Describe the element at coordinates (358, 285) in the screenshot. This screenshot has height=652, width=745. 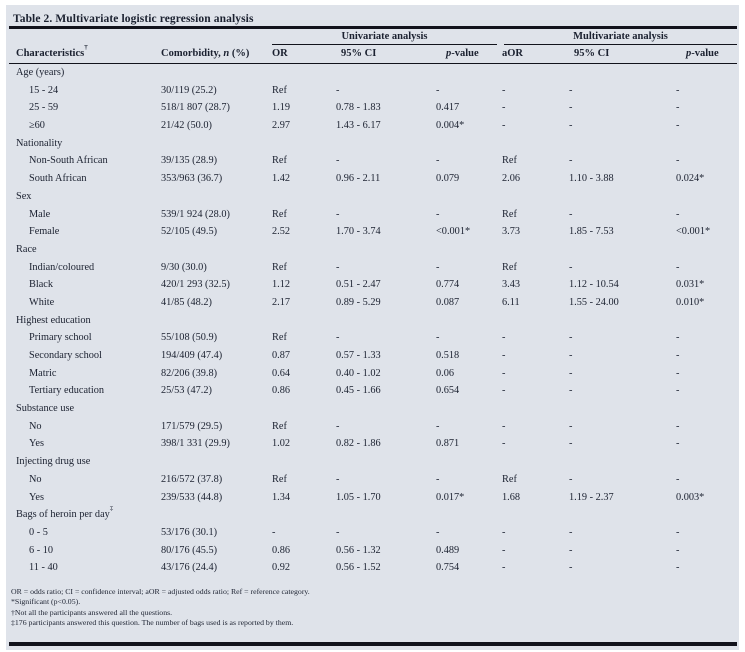
I see `table-cell: 0.51 - 2.47` at that location.